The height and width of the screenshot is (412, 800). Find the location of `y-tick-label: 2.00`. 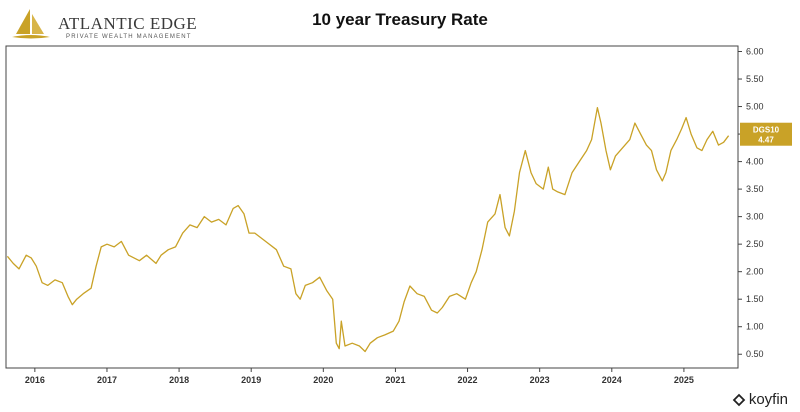

y-tick-label: 2.00 is located at coordinates (755, 272).